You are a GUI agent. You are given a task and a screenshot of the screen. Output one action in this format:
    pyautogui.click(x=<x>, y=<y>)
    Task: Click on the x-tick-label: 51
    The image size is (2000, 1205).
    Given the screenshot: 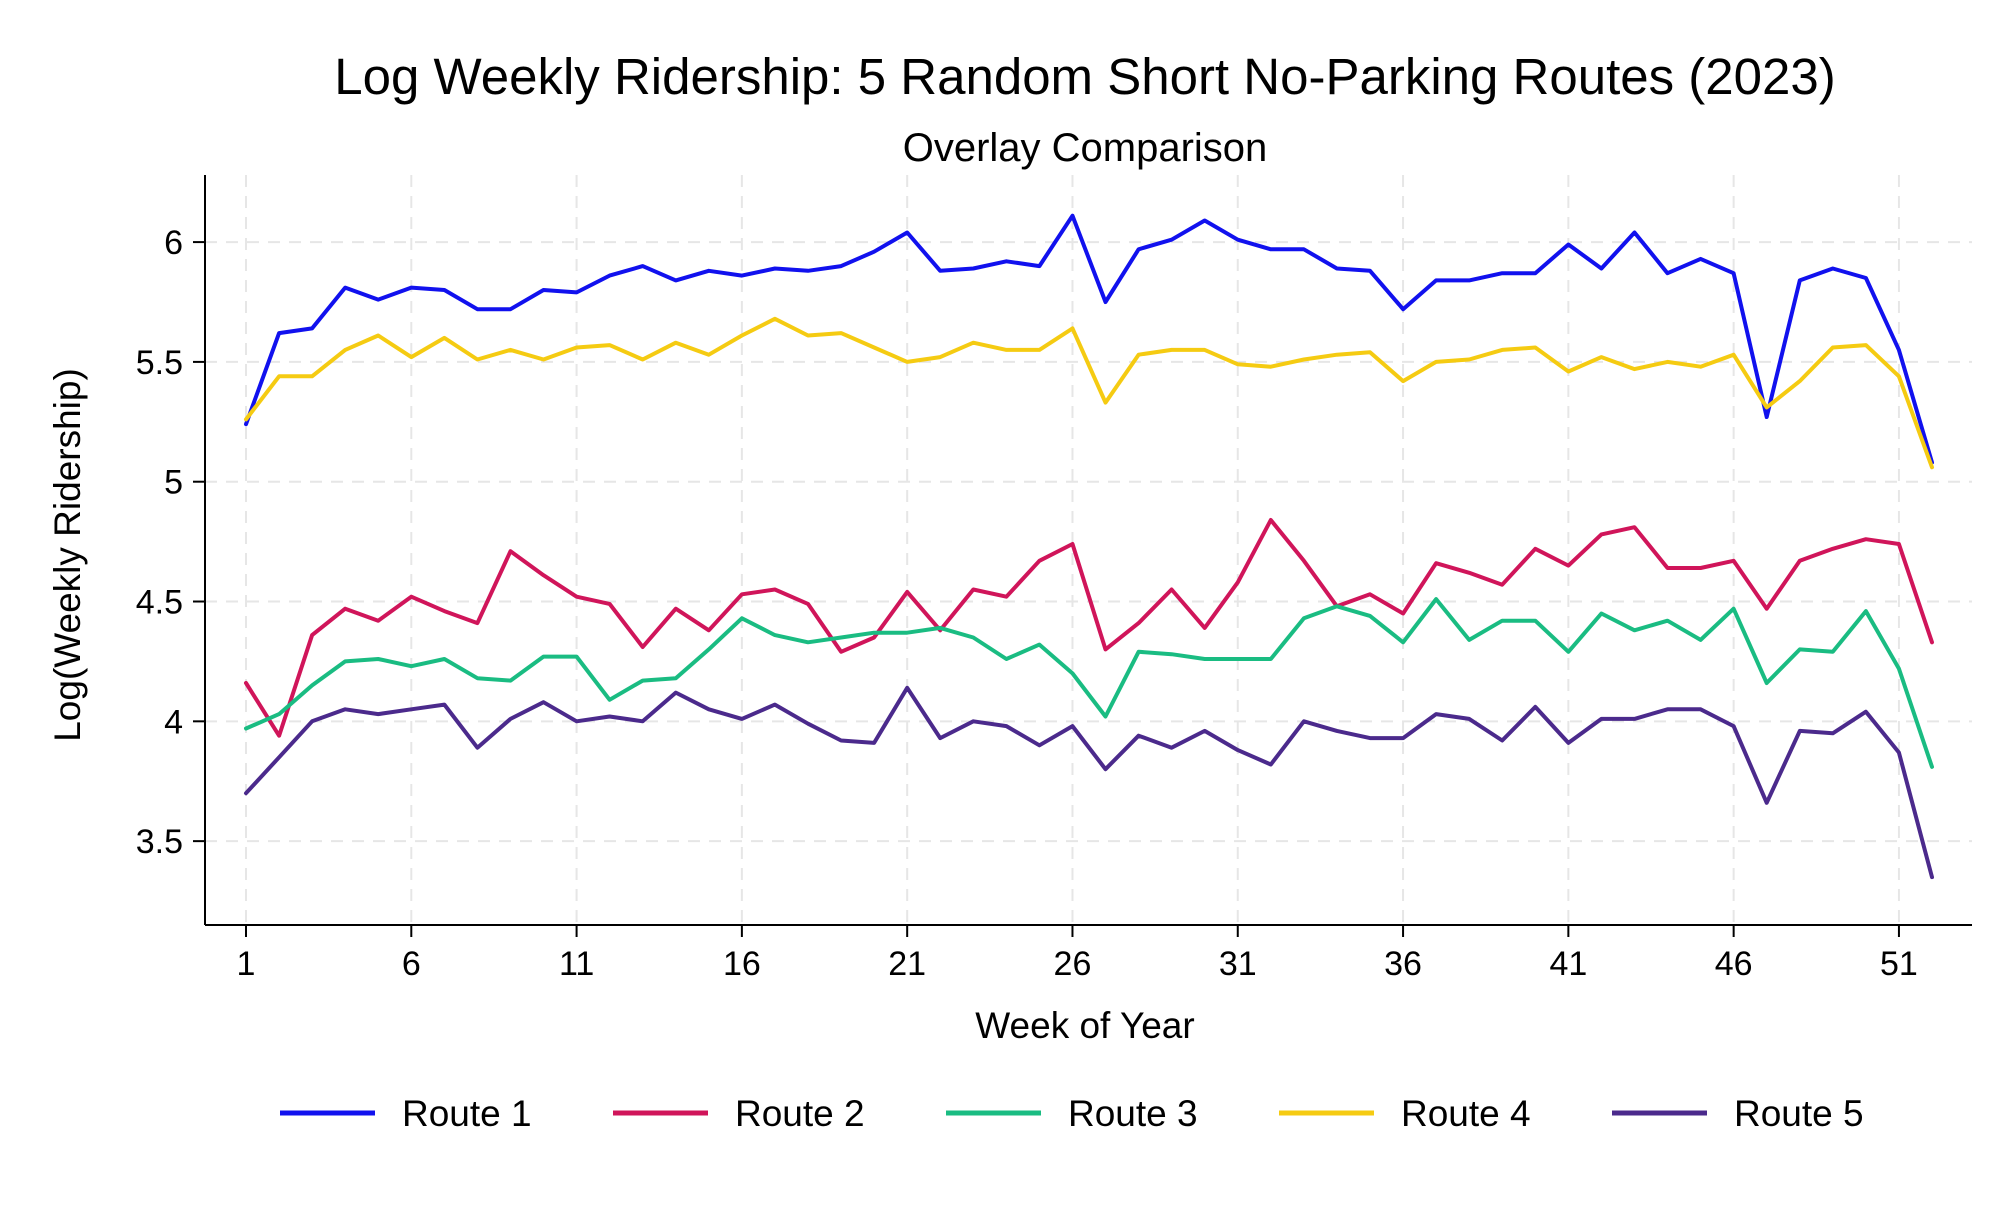 What is the action you would take?
    pyautogui.click(x=1899, y=964)
    